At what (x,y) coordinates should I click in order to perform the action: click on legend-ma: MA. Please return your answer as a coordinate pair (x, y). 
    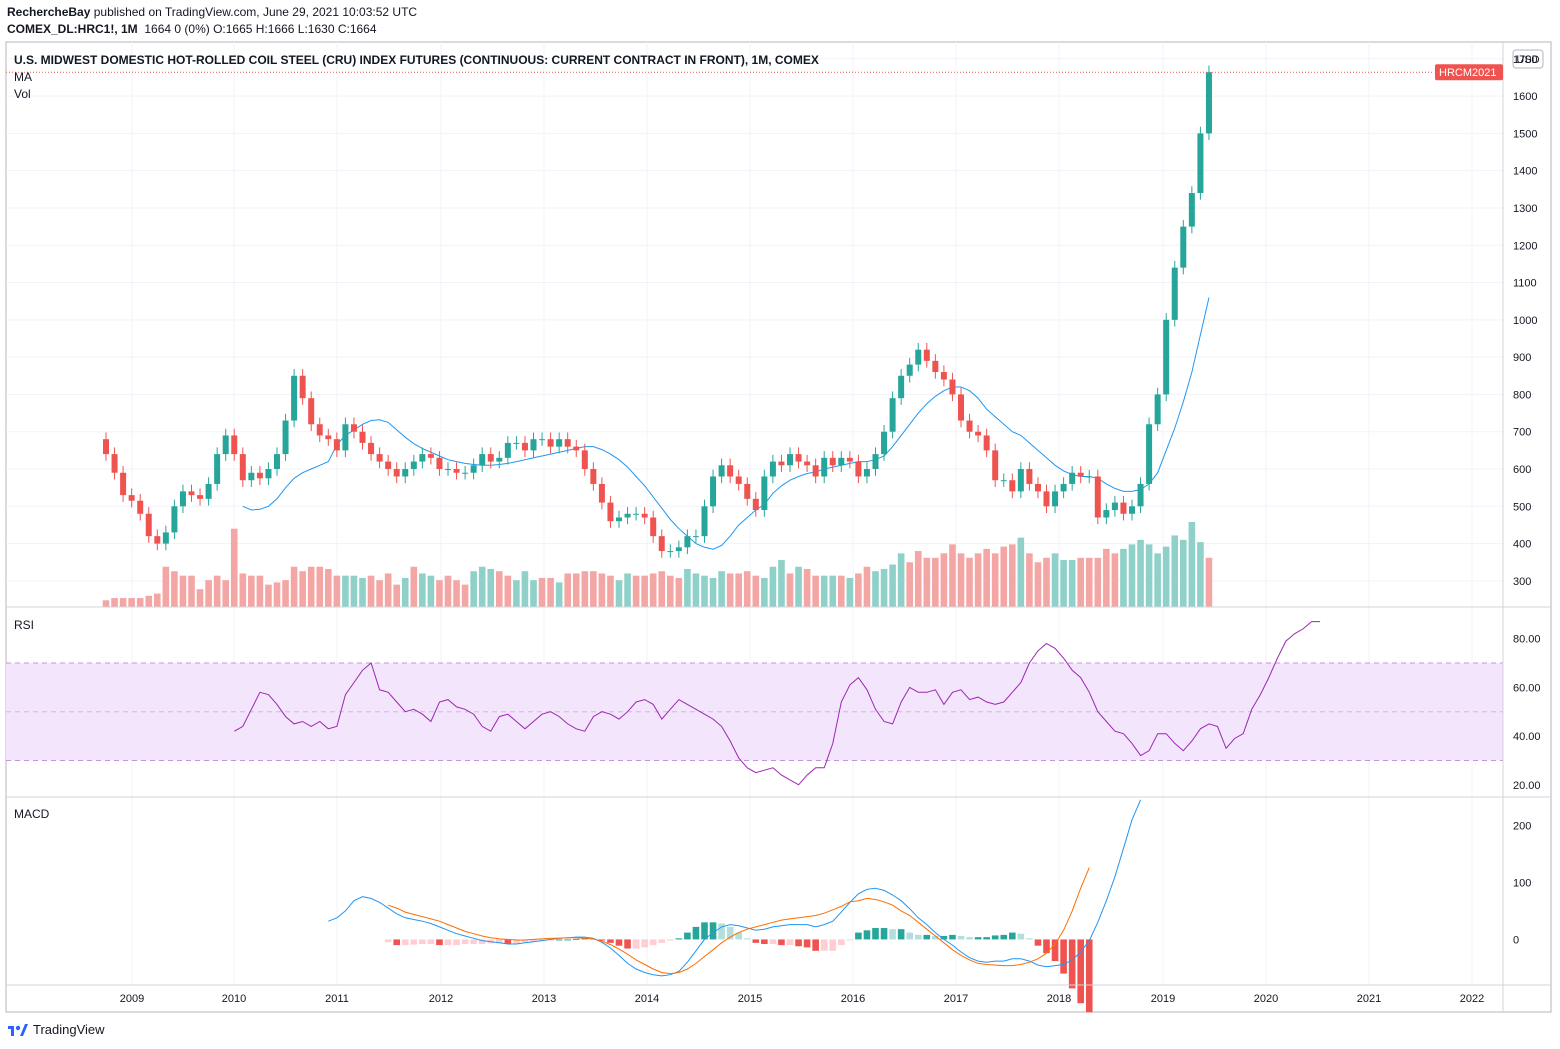
    Looking at the image, I should click on (23, 77).